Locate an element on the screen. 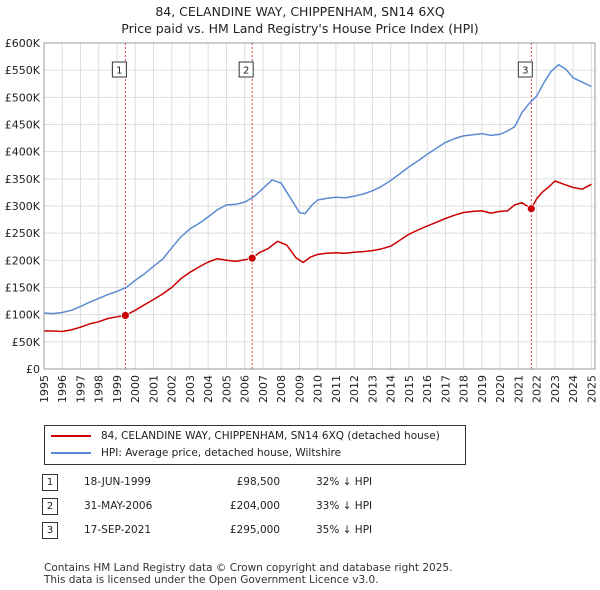 The width and height of the screenshot is (600, 590). x-tick-label: 2009 is located at coordinates (299, 389).